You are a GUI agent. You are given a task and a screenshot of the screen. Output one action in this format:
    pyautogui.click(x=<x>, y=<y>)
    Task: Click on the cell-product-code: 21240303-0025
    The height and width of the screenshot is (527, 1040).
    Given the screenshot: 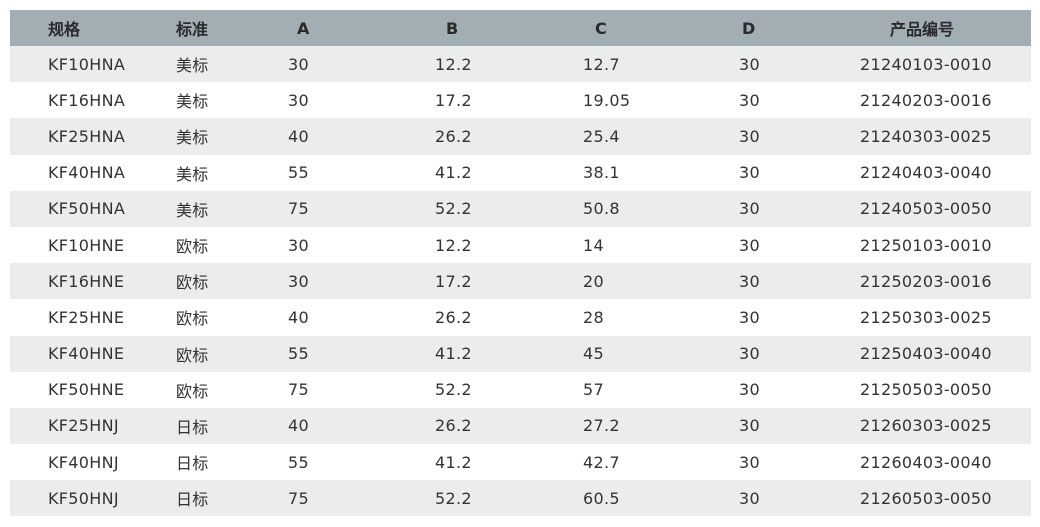 What is the action you would take?
    pyautogui.click(x=926, y=136)
    